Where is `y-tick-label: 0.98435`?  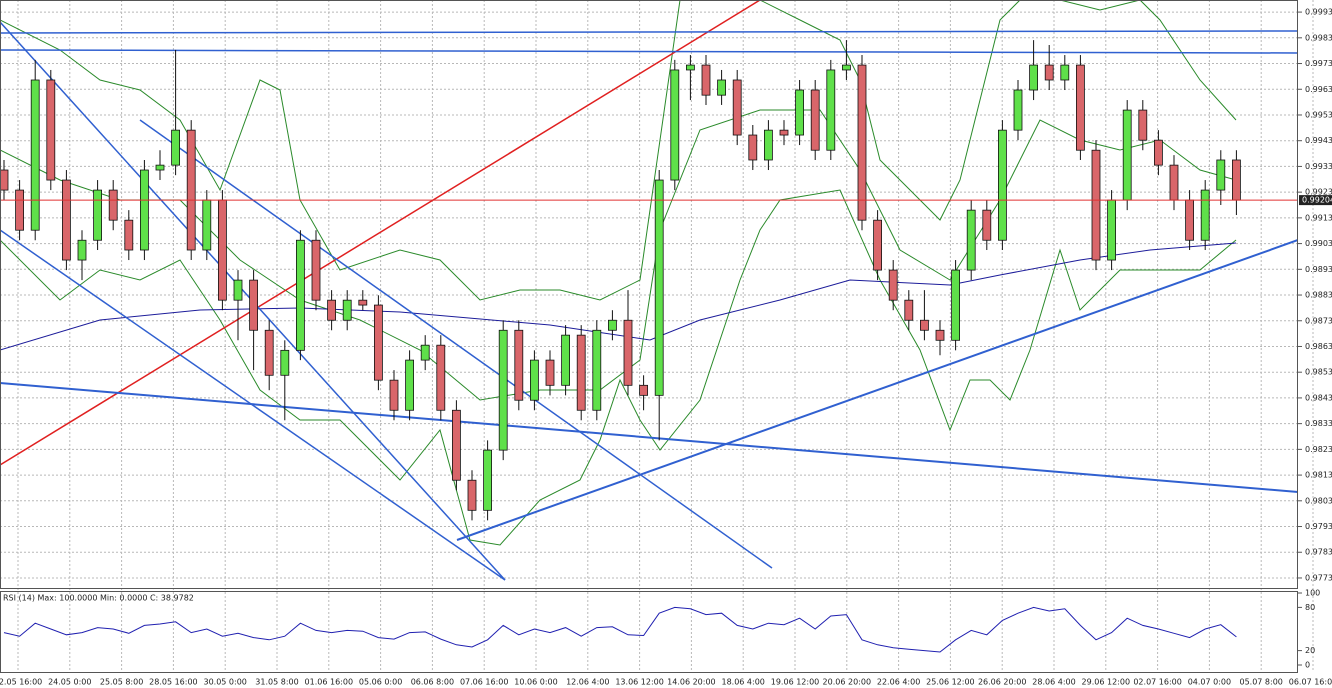
y-tick-label: 0.98435 is located at coordinates (1318, 397).